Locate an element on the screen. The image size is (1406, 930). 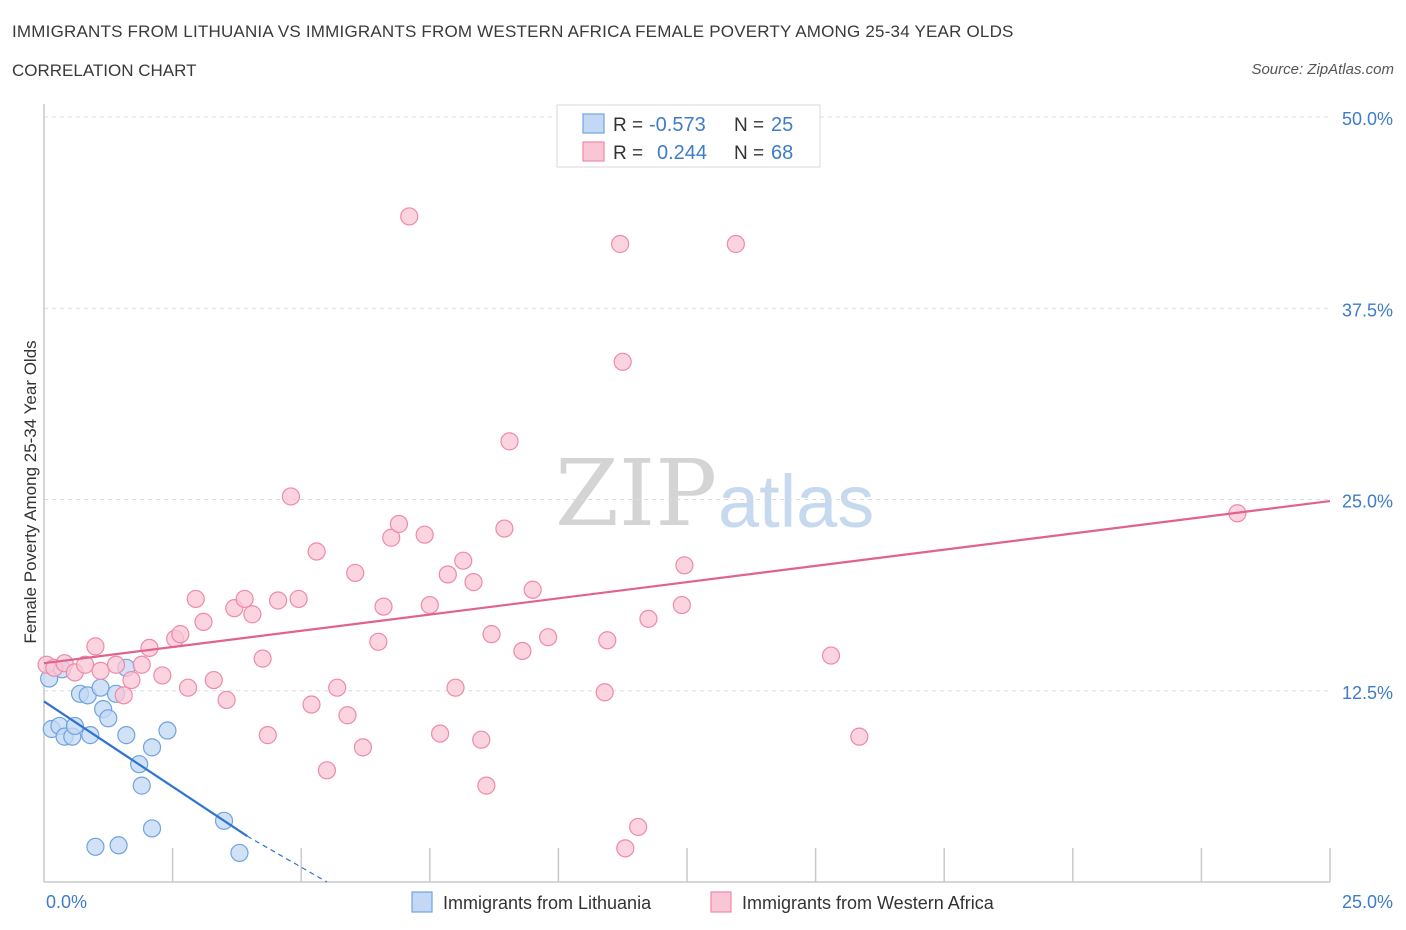
legend-r-value-1: -0.573 is located at coordinates (677, 125).